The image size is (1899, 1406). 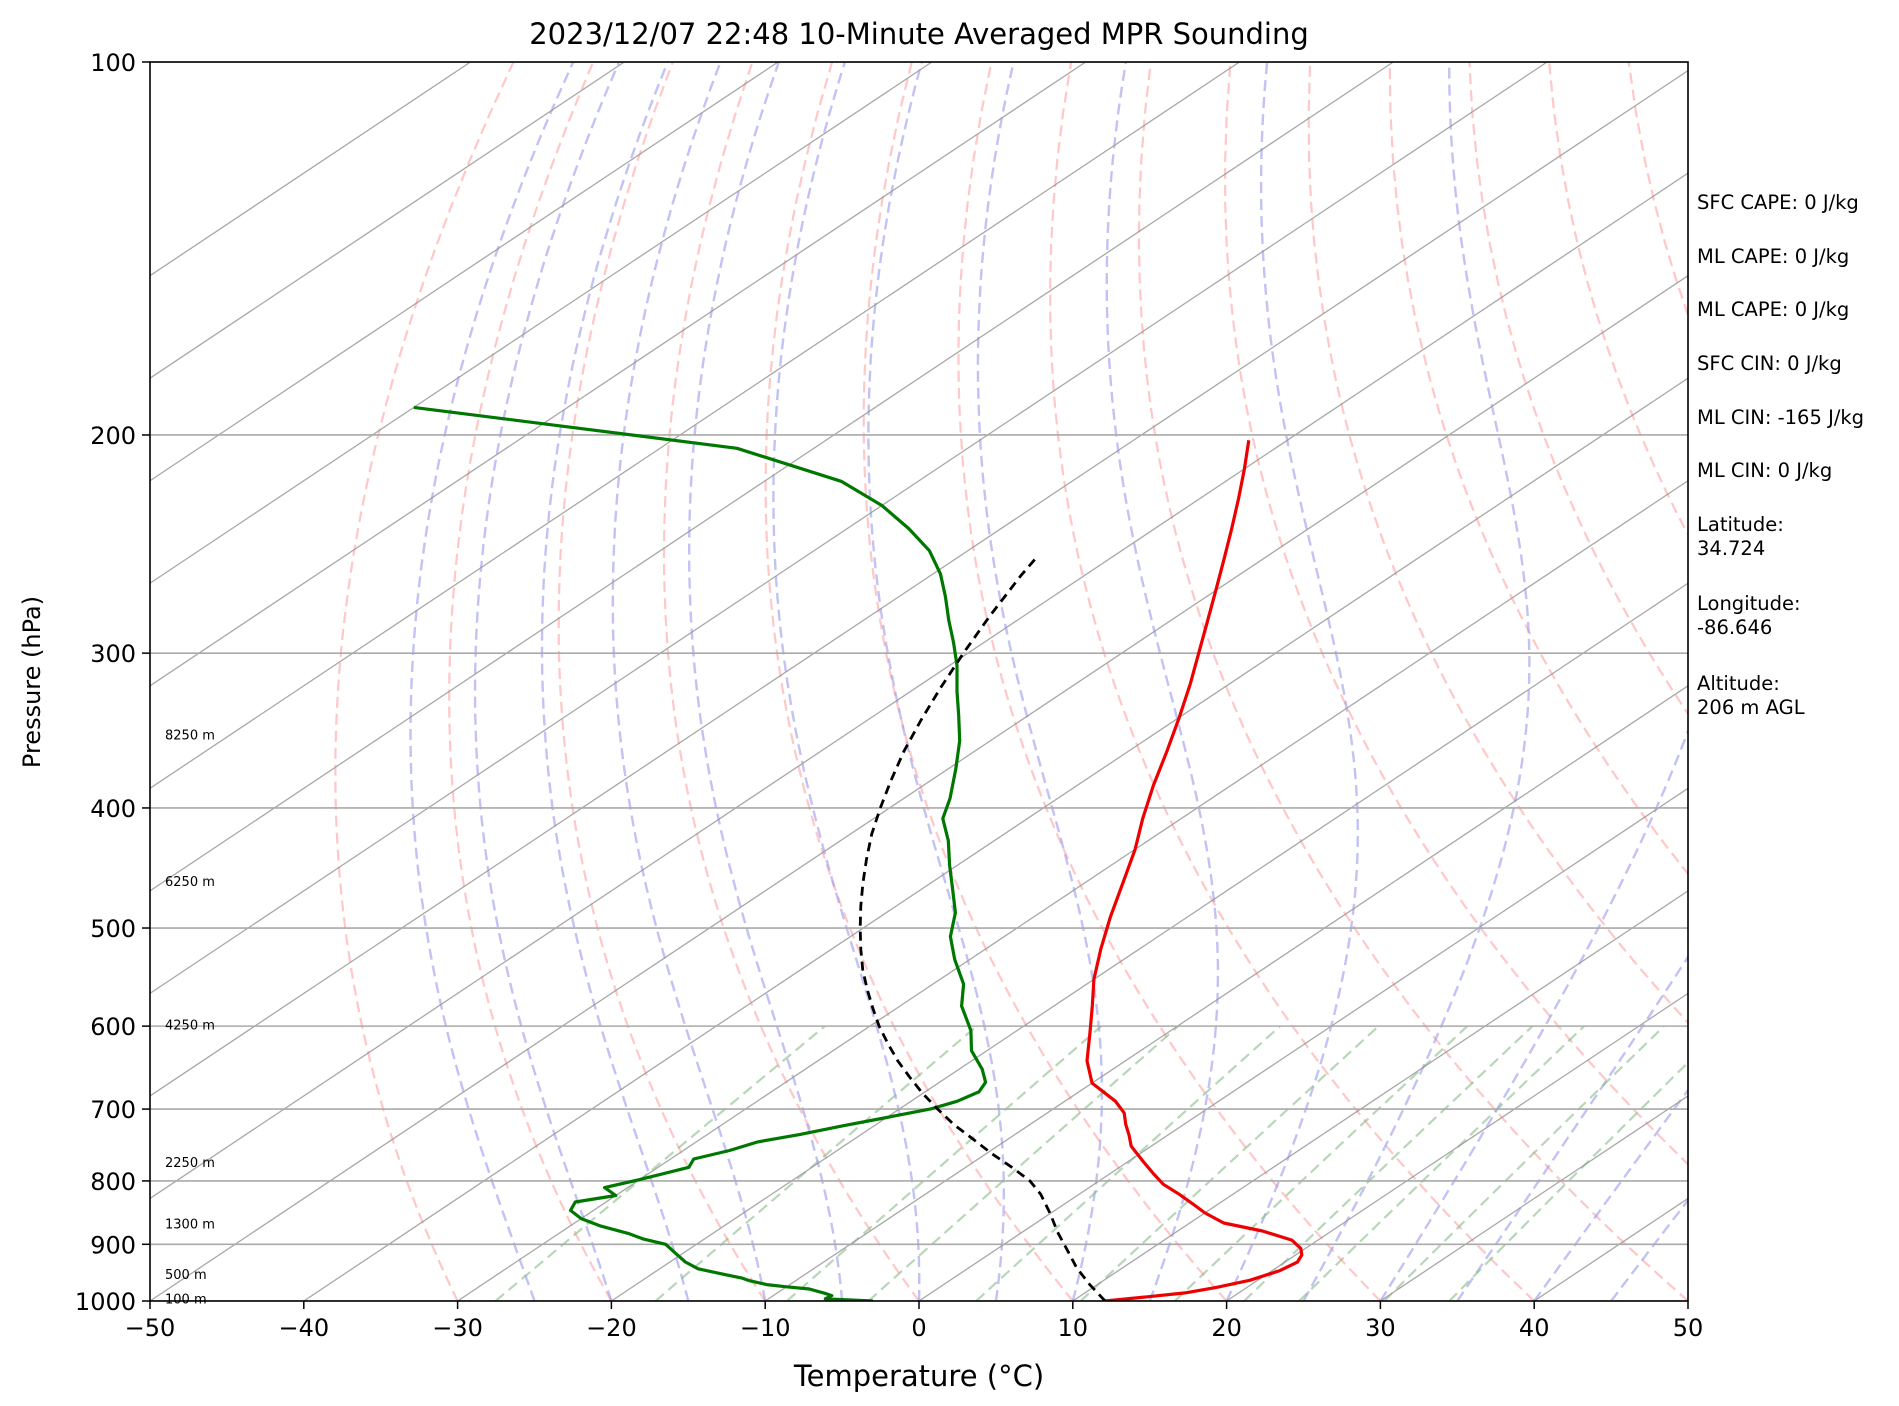 I want to click on sfc-cape-text: SFC CAPE: 0 J/kg, so click(x=1778, y=202).